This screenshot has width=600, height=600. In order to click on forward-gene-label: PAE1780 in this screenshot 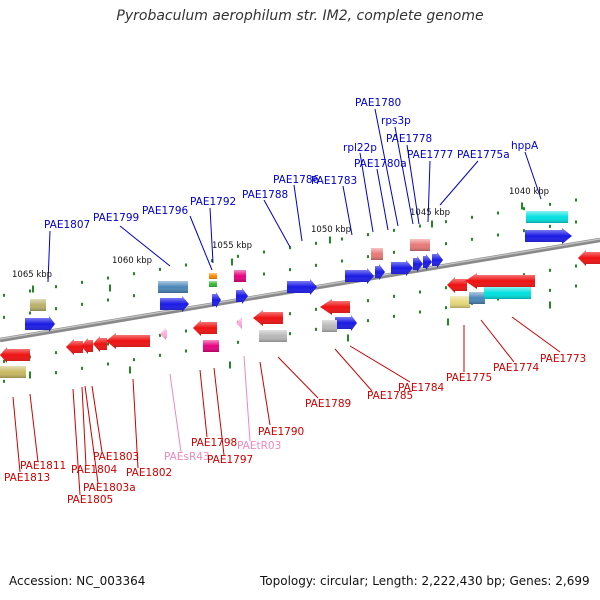, I will do `click(378, 103)`.